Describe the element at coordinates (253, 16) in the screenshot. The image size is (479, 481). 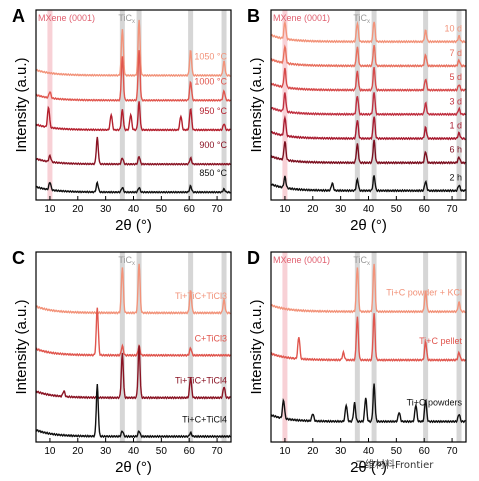
I see `panel-letter: B` at that location.